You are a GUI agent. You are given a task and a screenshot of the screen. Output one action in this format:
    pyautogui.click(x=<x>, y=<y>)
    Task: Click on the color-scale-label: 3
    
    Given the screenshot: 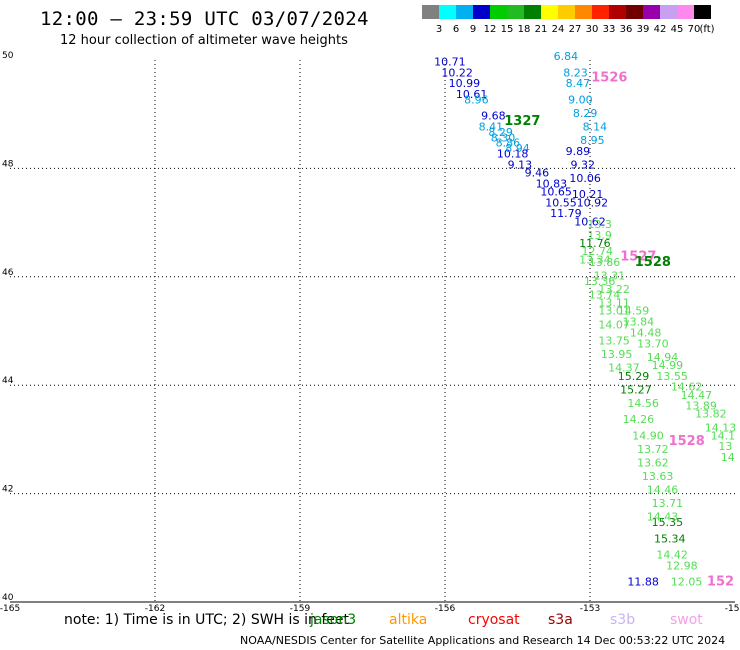 What is the action you would take?
    pyautogui.click(x=439, y=29)
    